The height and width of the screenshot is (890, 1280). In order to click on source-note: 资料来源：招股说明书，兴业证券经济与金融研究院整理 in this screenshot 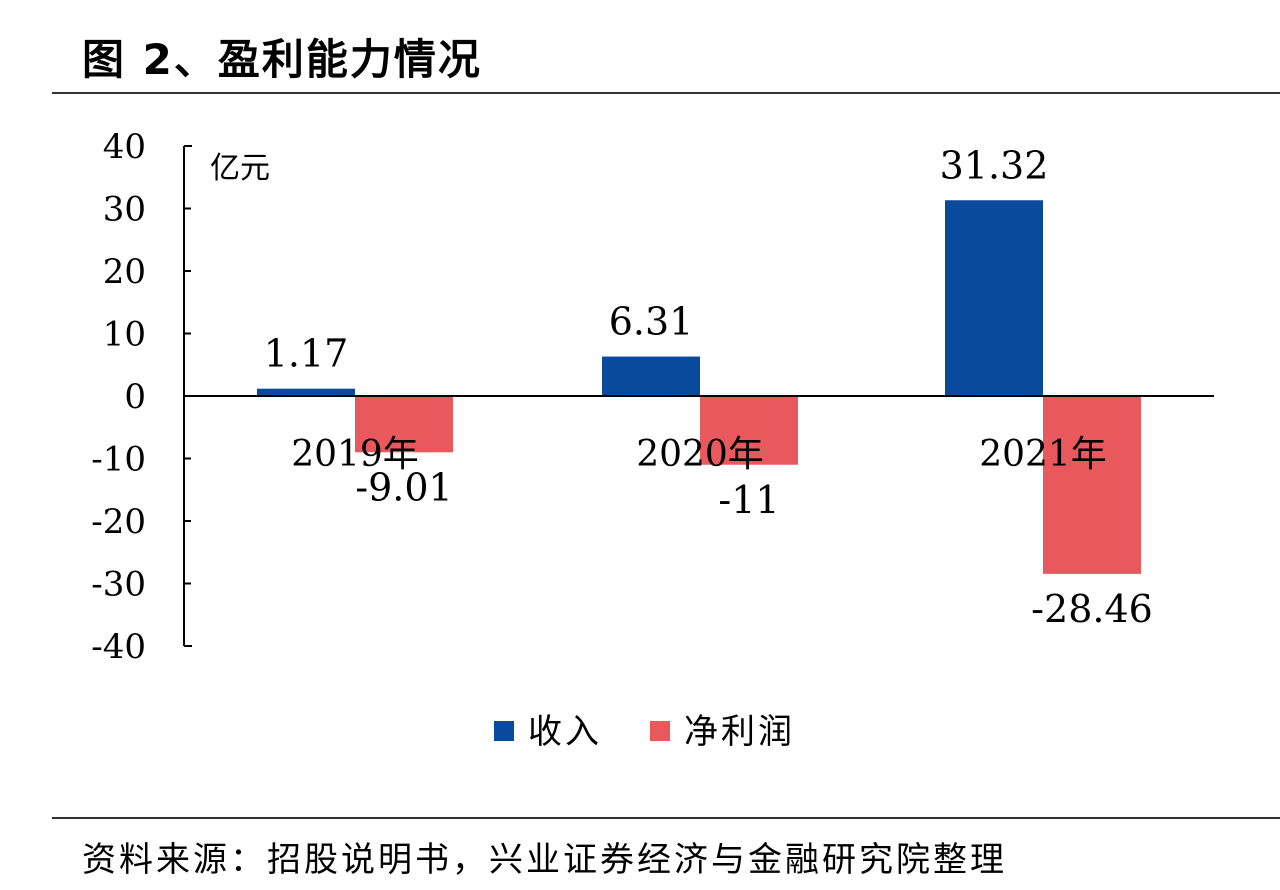, I will do `click(544, 860)`.